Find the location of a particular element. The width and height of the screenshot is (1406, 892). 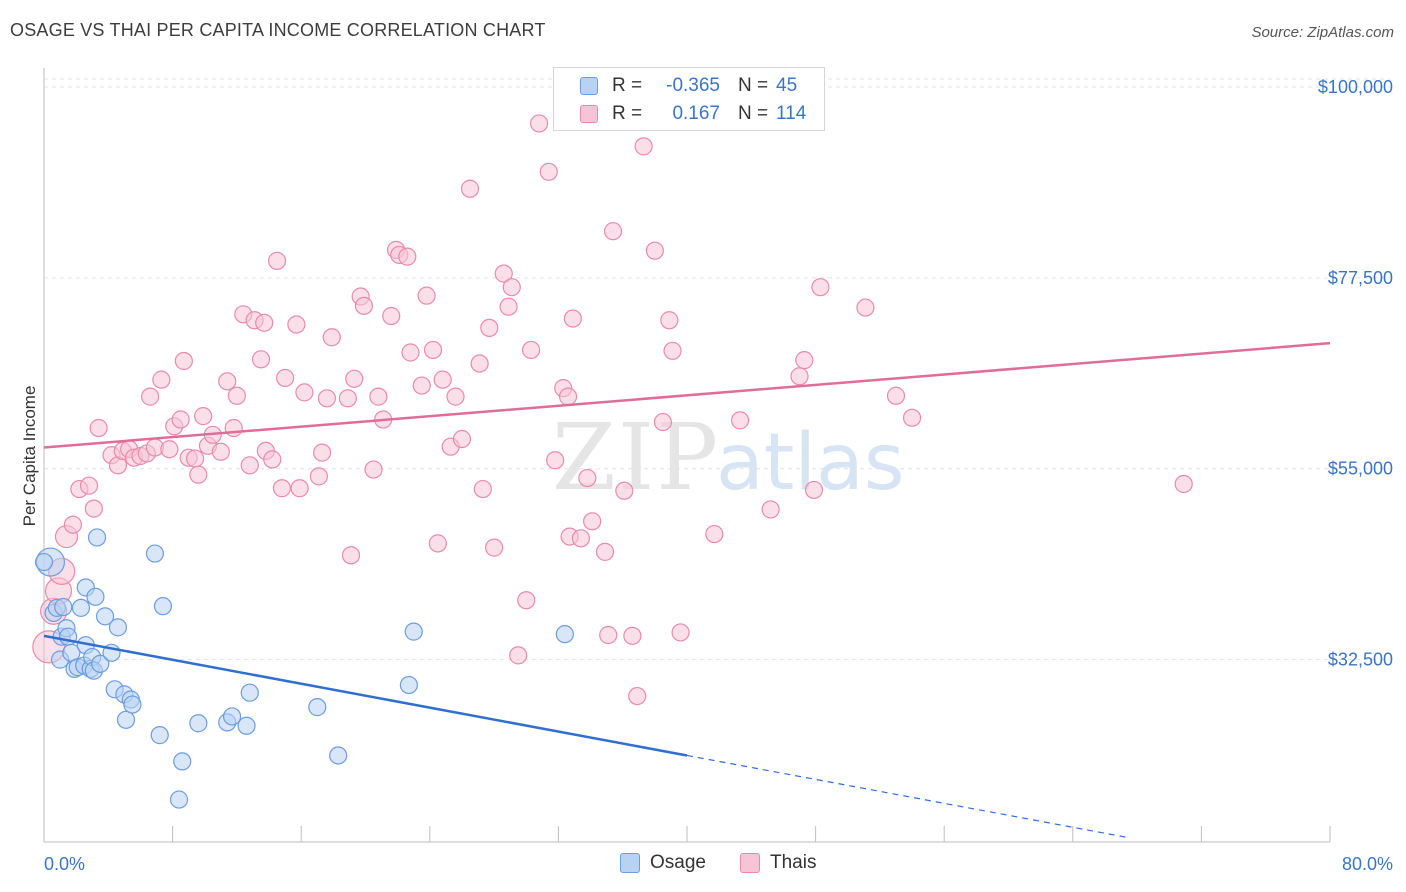

correlation-legend: R = -0.365 N = 45 R = 0.167 N = 114 is located at coordinates (689, 99).